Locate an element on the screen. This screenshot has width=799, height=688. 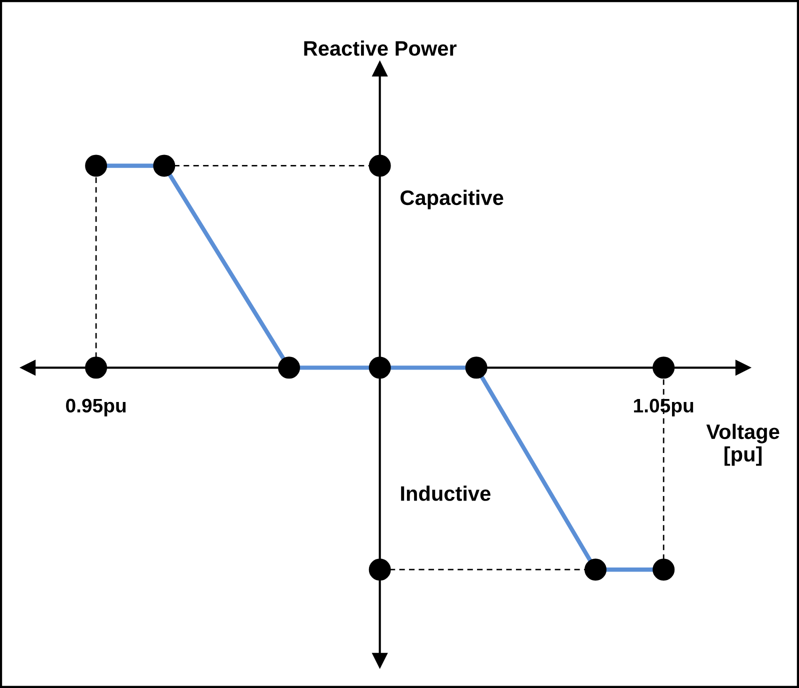
text: Reactive Power is located at coordinates (380, 48).